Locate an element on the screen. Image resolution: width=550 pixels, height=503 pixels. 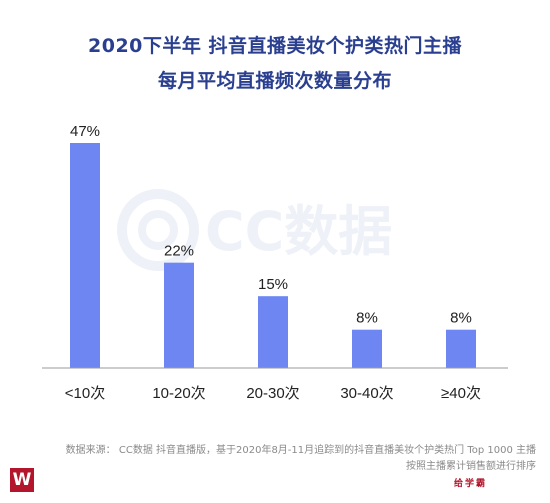
category-label-3: 30-40次 is located at coordinates (366, 393).